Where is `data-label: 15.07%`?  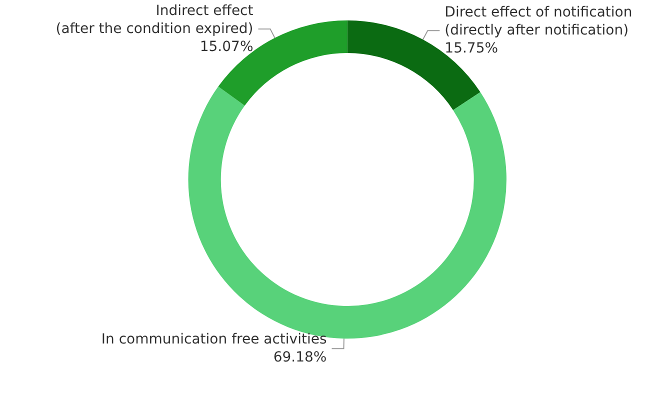 data-label: 15.07% is located at coordinates (227, 47).